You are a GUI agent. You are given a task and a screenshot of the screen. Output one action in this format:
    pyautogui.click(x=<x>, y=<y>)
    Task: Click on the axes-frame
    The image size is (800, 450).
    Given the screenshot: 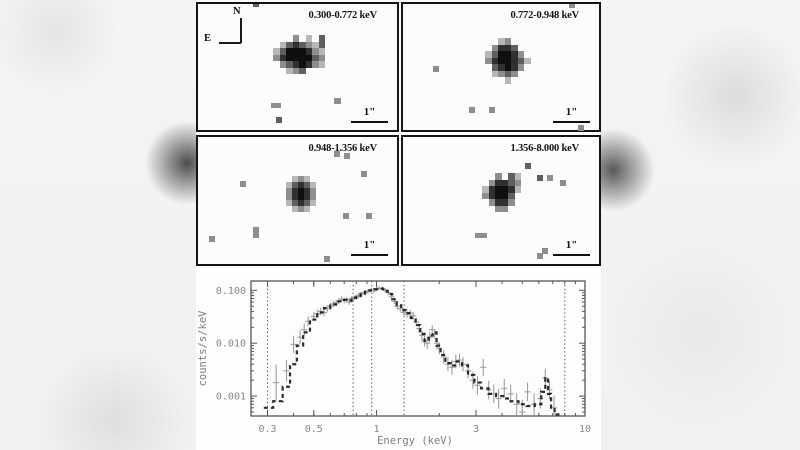 What is the action you would take?
    pyautogui.click(x=418, y=348)
    